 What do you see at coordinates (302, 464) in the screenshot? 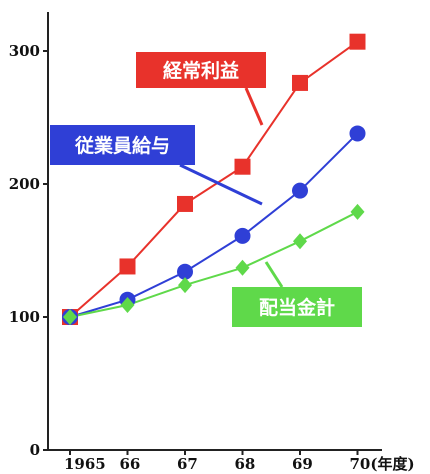
I see `x-tick-label: 69` at bounding box center [302, 464].